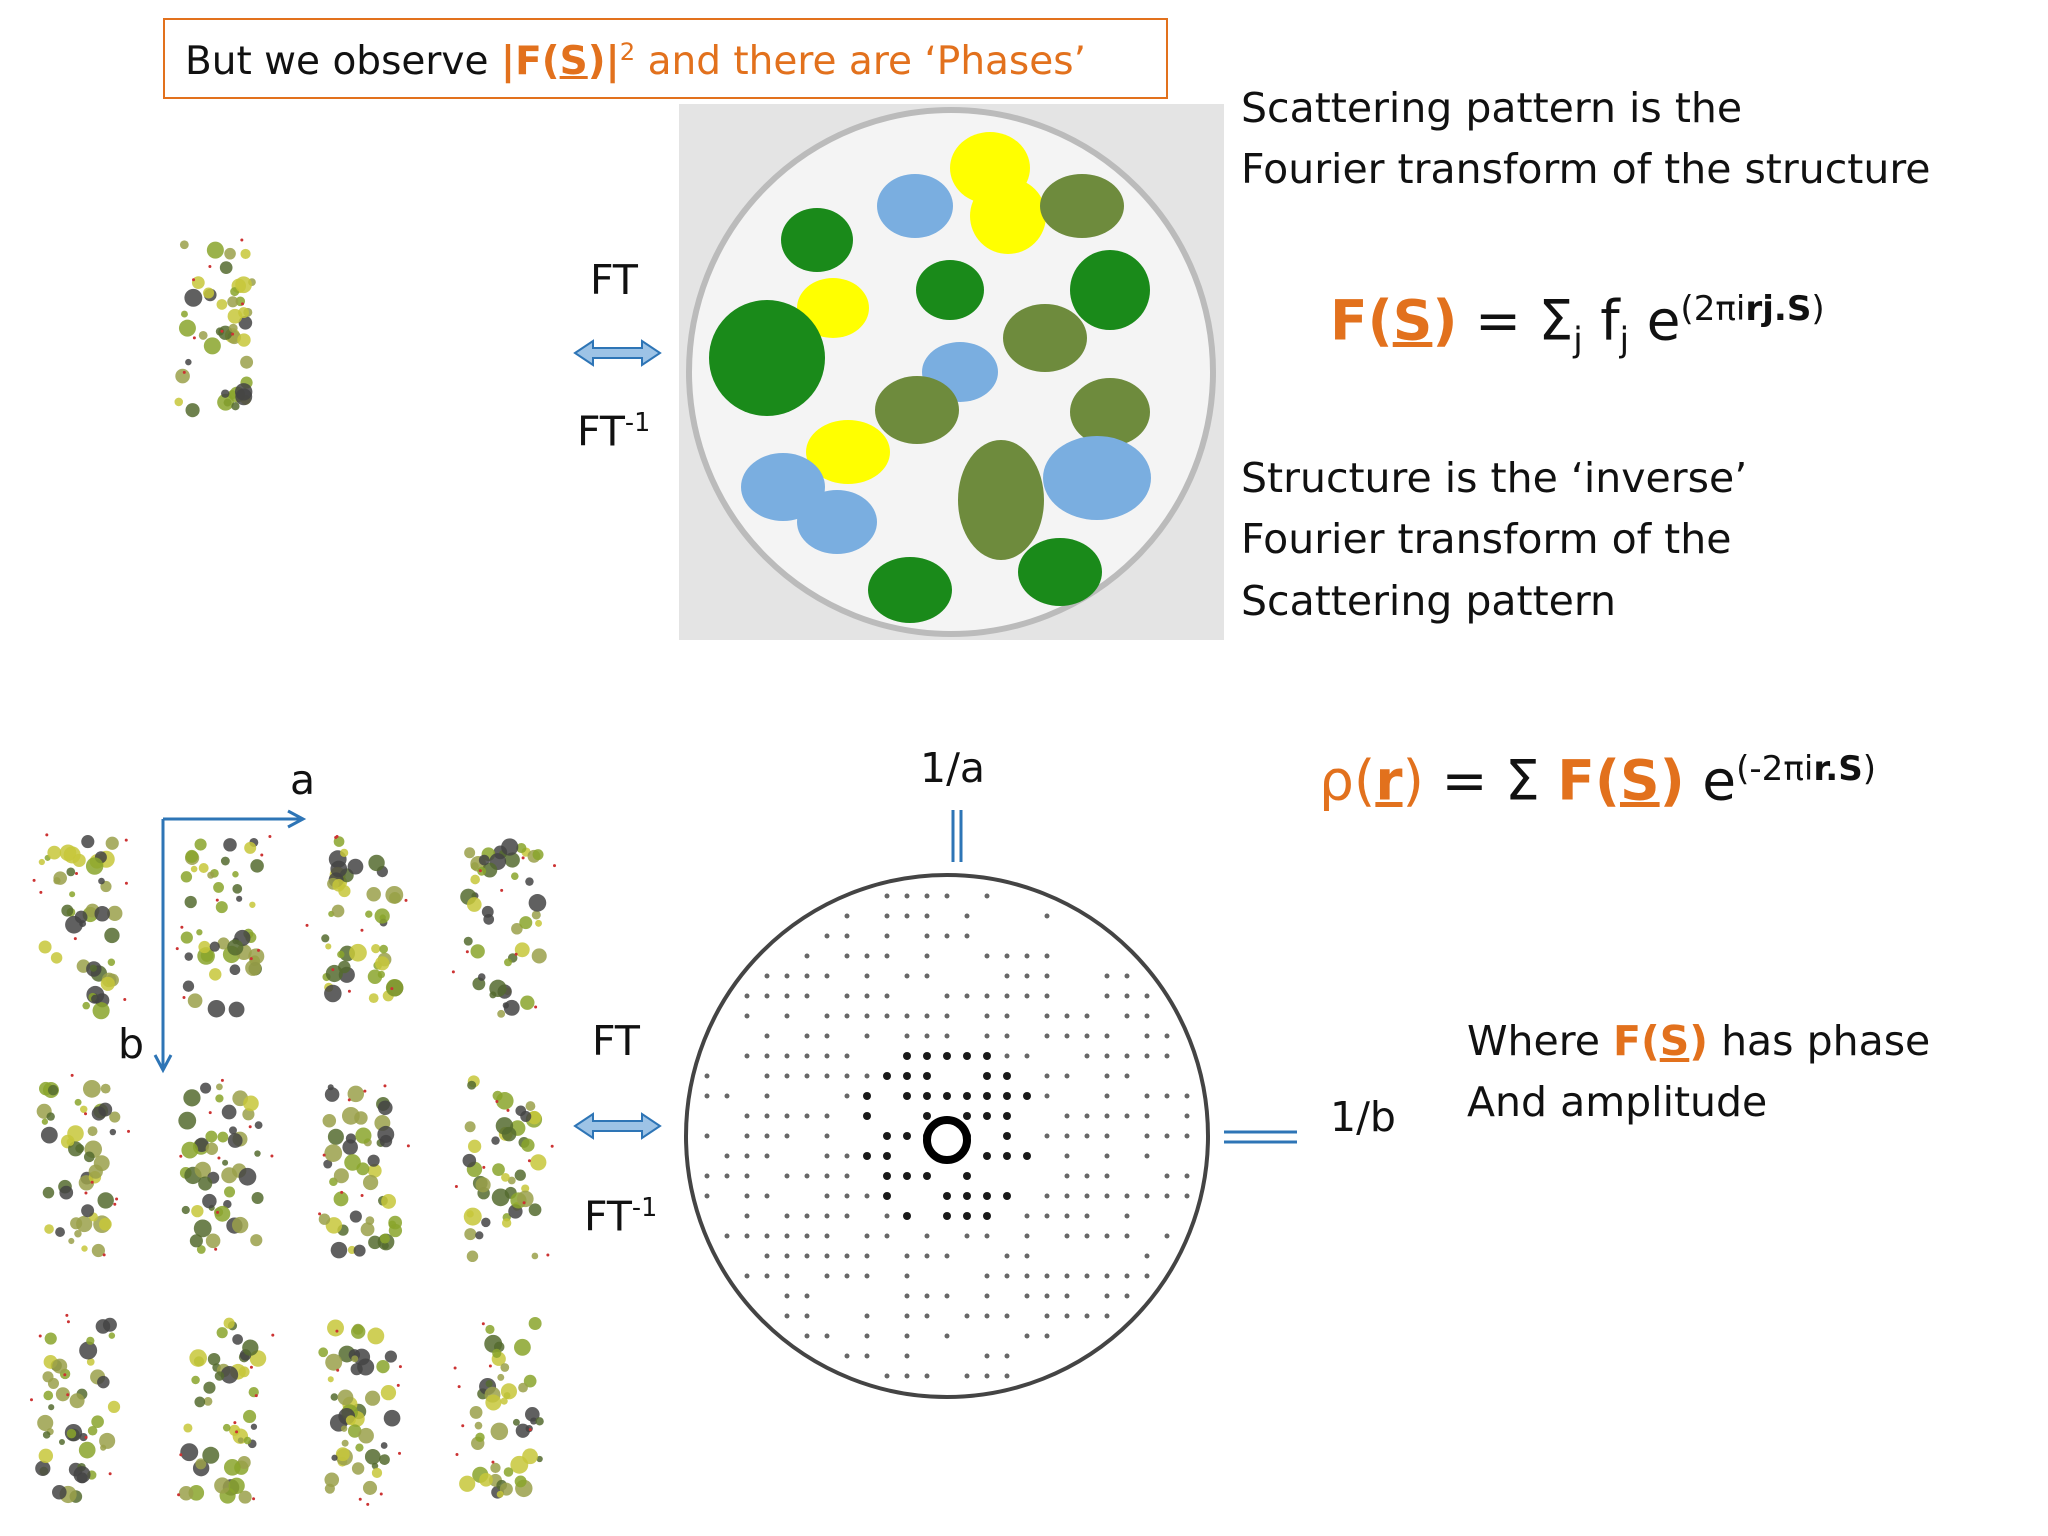  Describe the element at coordinates (504, 928) in the screenshot. I see `molecule` at that location.